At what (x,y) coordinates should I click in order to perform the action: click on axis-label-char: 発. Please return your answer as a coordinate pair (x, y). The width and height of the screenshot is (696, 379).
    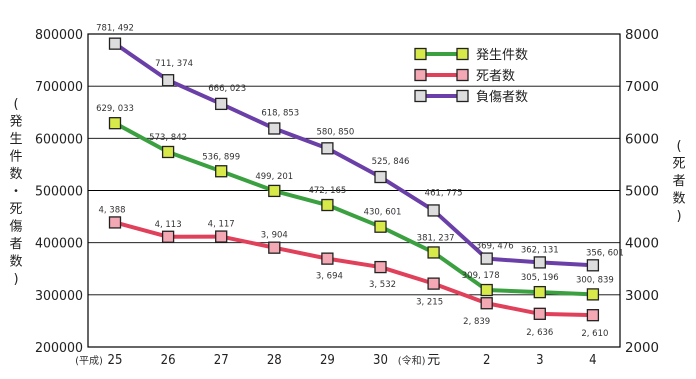
    Looking at the image, I should click on (15, 122).